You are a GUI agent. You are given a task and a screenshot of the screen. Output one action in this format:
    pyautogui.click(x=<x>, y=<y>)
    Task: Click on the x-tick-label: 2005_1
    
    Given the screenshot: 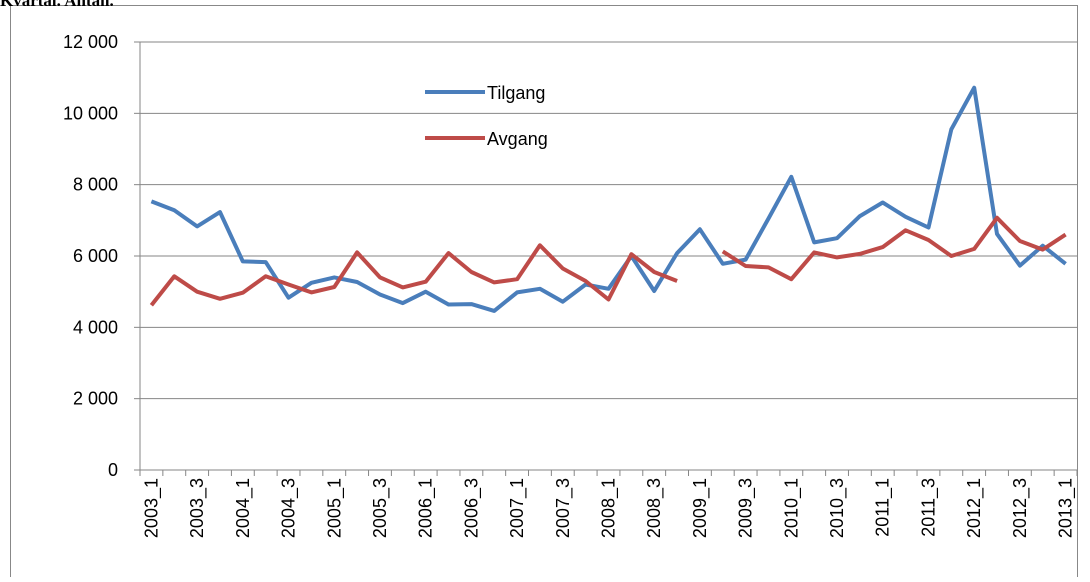 What is the action you would take?
    pyautogui.click(x=334, y=508)
    